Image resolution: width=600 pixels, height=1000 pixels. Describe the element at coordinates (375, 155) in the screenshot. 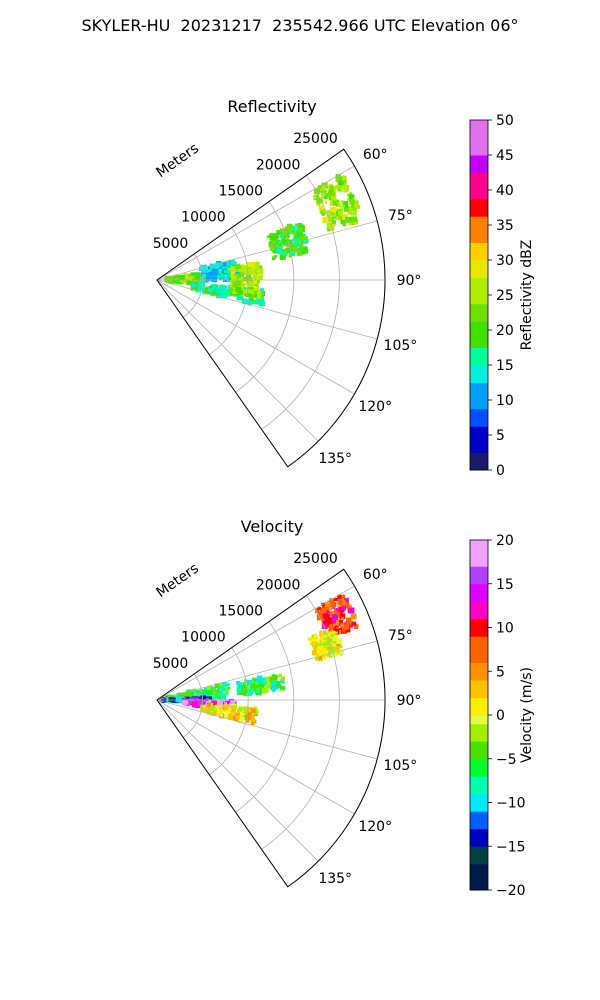

I see `reflectivity-azimuth-tick-label: 60°` at that location.